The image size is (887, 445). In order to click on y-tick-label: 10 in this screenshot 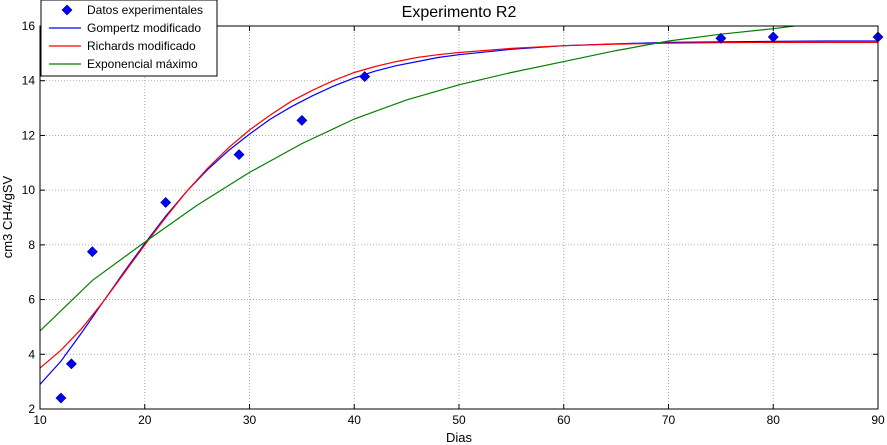, I will do `click(29, 190)`.